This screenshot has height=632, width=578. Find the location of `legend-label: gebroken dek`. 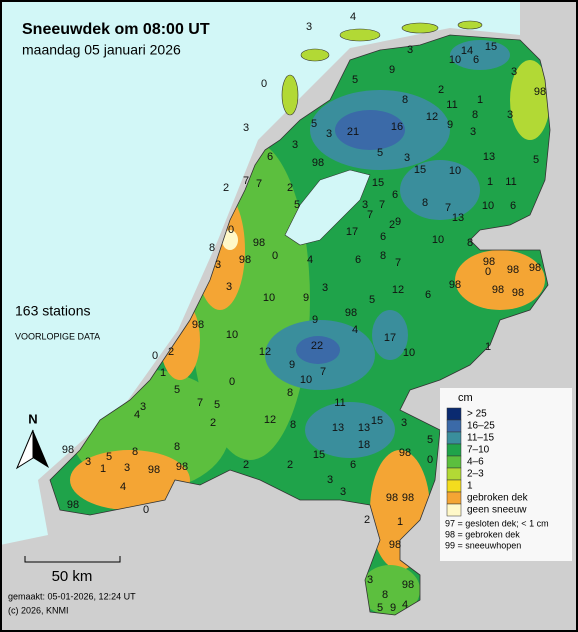

legend-label: gebroken dek is located at coordinates (498, 498).